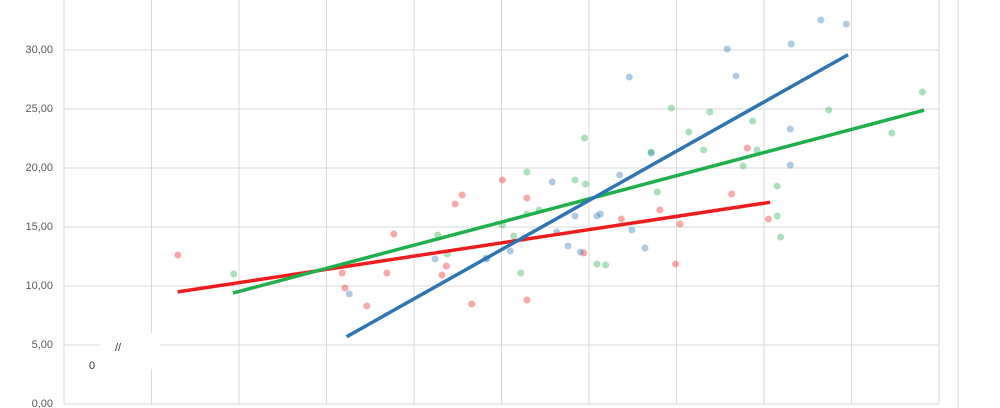  I want to click on y-tick-label: 10,00, so click(39, 286).